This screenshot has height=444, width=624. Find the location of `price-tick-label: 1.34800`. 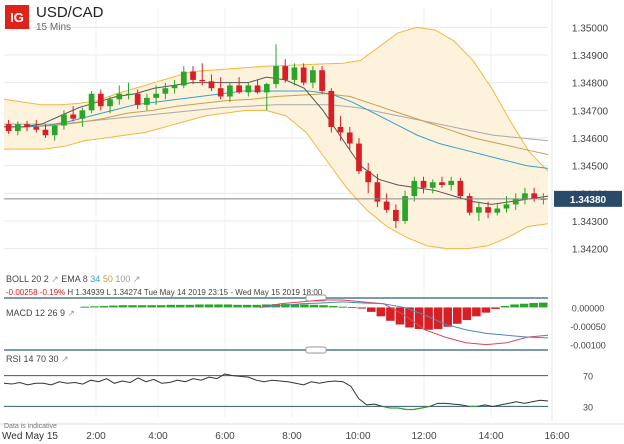

price-tick-label: 1.34800 is located at coordinates (590, 84).